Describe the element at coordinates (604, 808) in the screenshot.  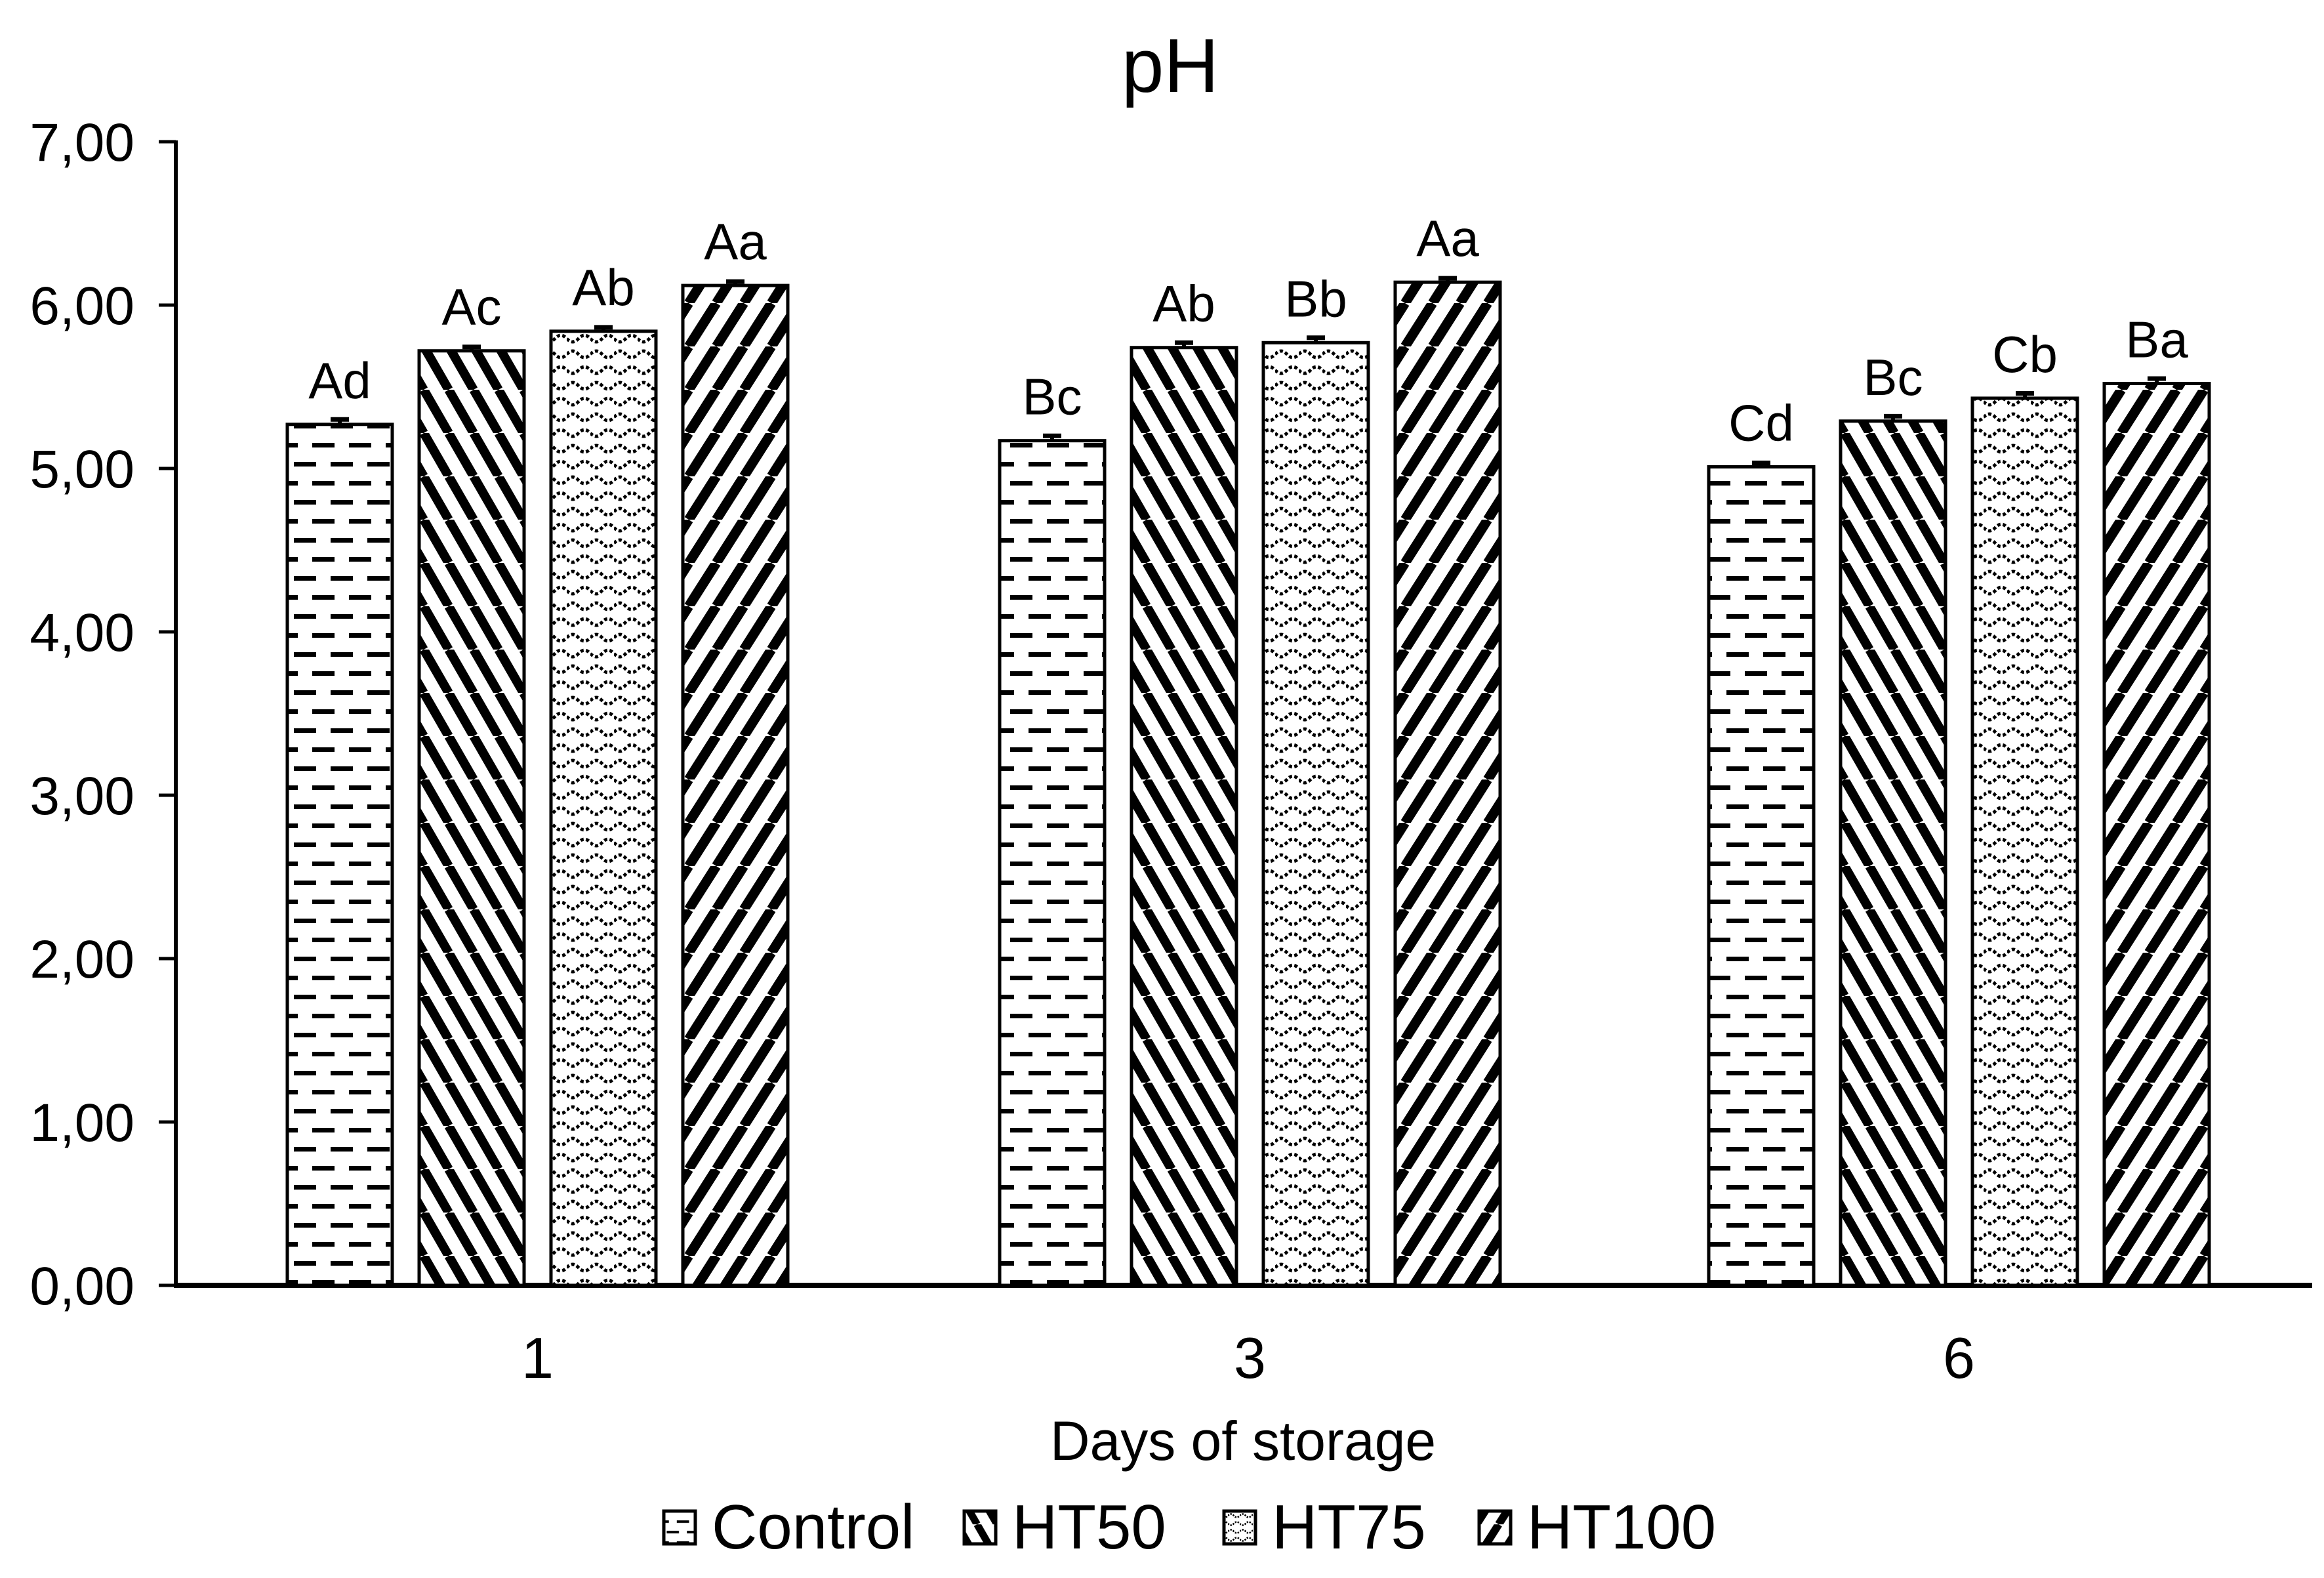
I see `bar-ht75-day1` at that location.